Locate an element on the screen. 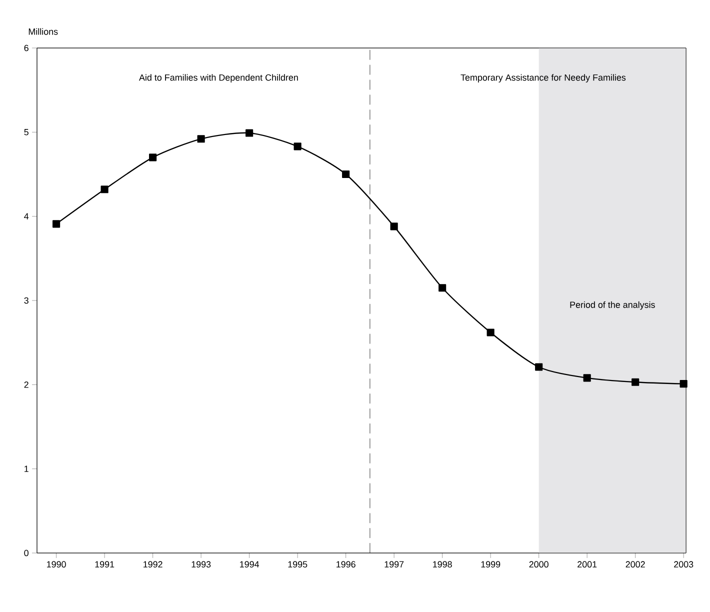 Image resolution: width=710 pixels, height=612 pixels. x-tick-label: 1991 is located at coordinates (104, 564).